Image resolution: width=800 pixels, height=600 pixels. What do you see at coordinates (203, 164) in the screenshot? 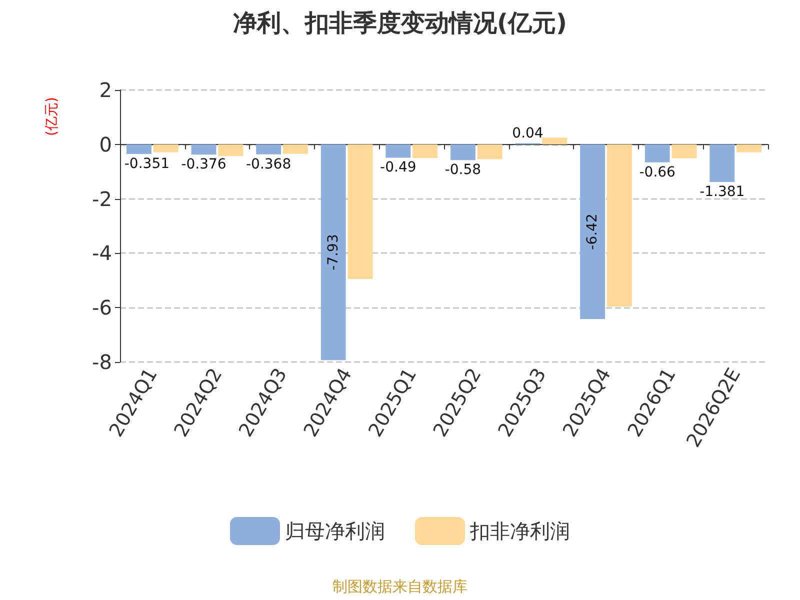
I see `data-label: -0.376` at bounding box center [203, 164].